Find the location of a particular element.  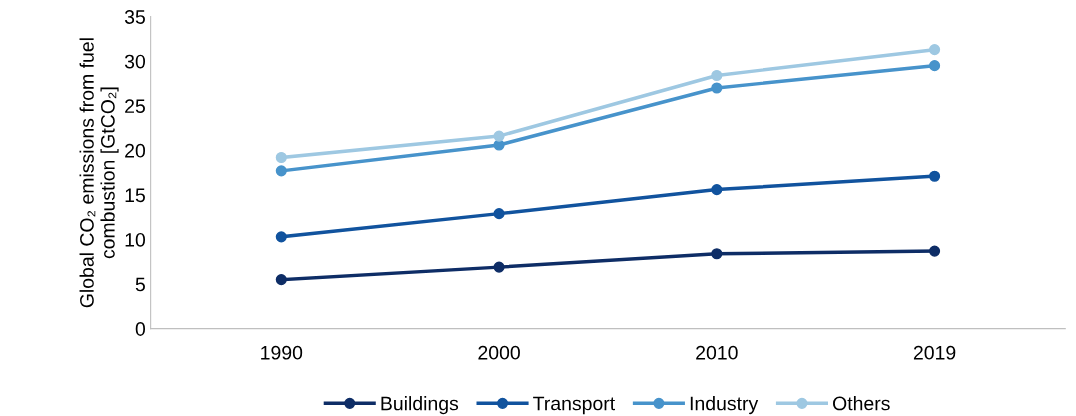

y-tick-label: 0 is located at coordinates (140, 329).